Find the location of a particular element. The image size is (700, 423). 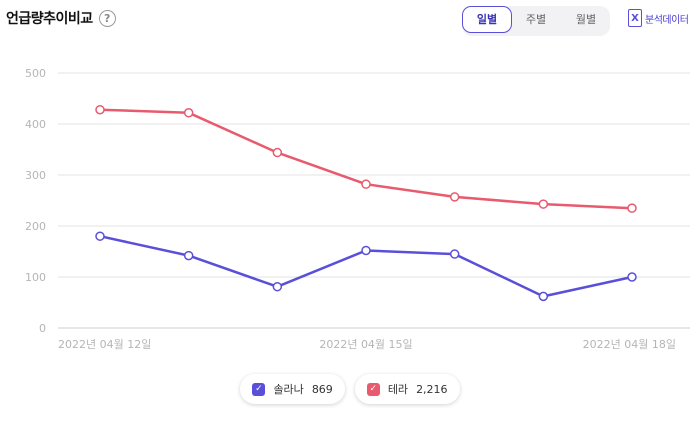

tab-daily: 일별 is located at coordinates (487, 19).